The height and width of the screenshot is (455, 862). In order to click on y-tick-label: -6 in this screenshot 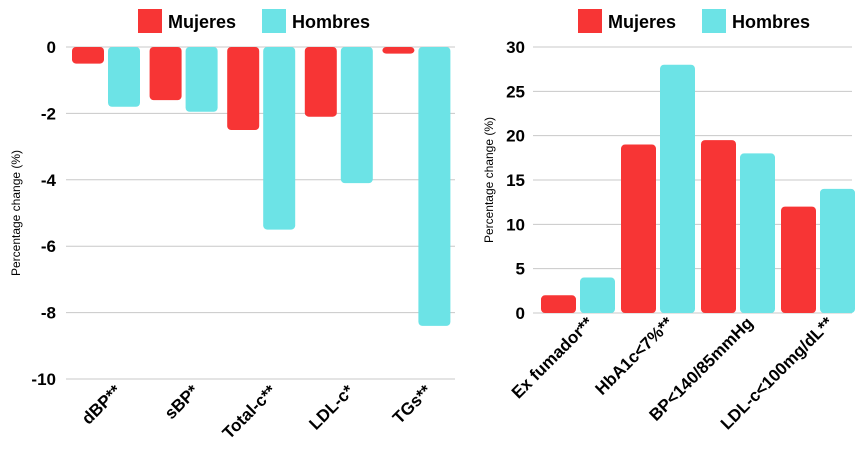, I will do `click(48, 246)`.